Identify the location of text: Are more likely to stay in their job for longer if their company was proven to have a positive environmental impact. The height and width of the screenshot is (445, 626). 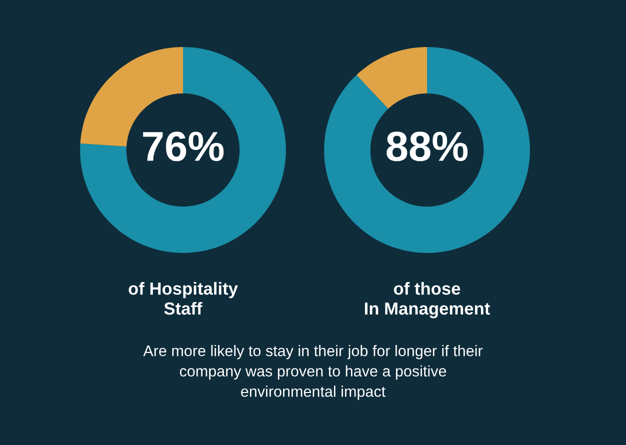
(313, 372).